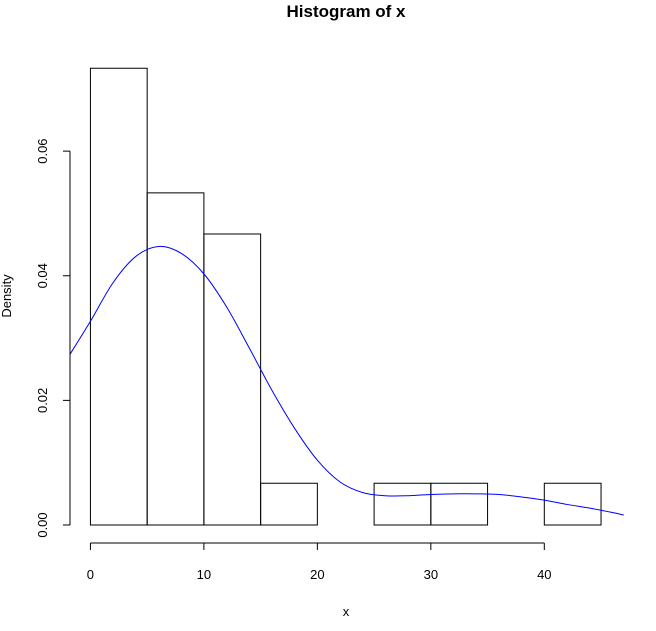 The width and height of the screenshot is (656, 631). I want to click on x-tick-label-3: 30, so click(431, 574).